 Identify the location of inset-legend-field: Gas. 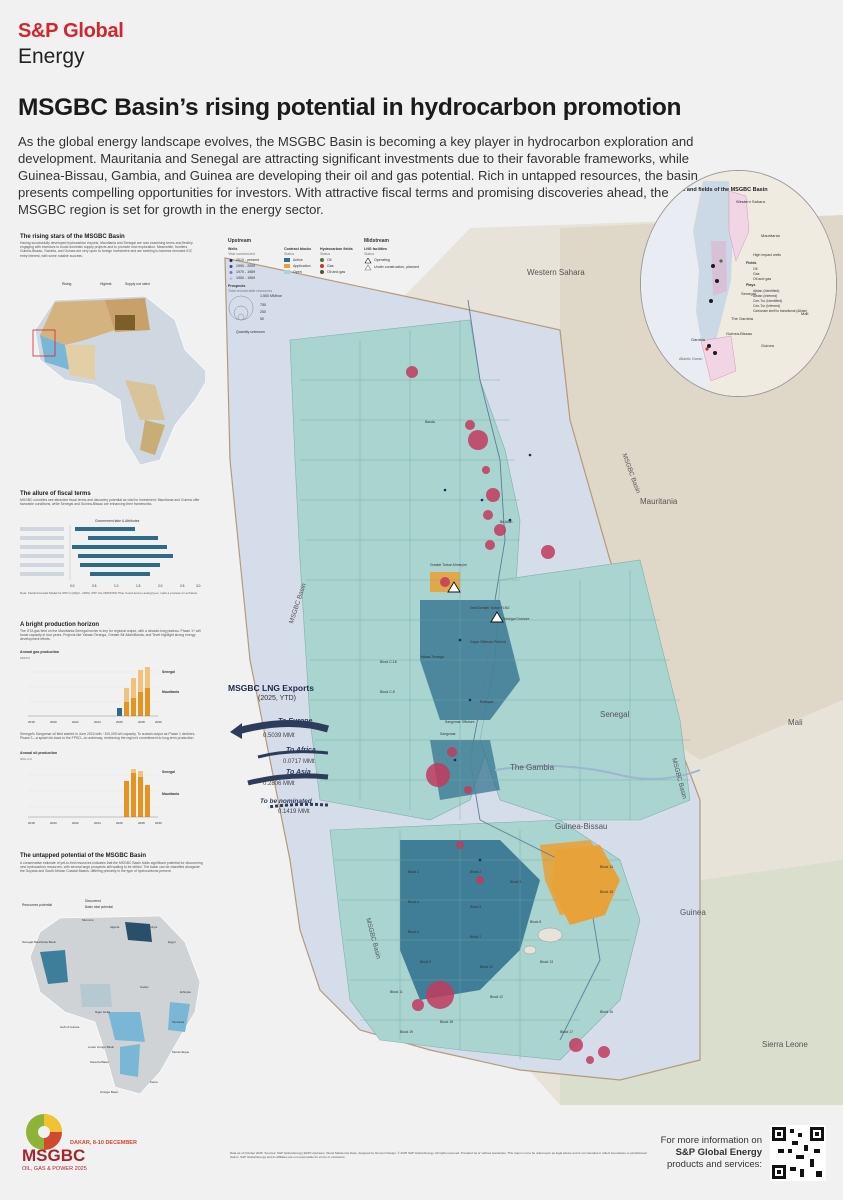
(756, 274).